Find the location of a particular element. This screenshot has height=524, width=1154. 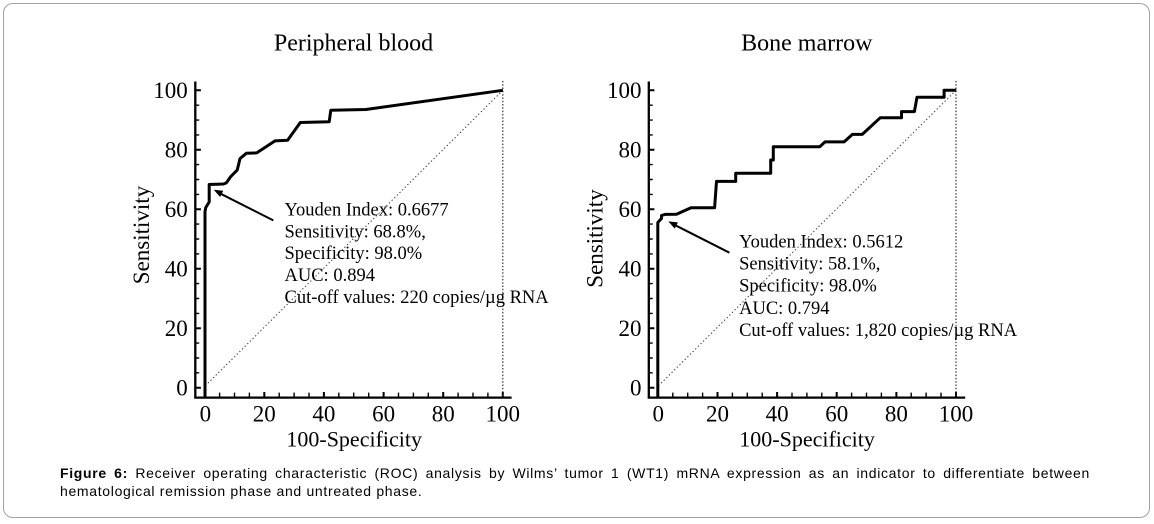

svg-text: Sensitivity: 58.1%, is located at coordinates (809, 265).